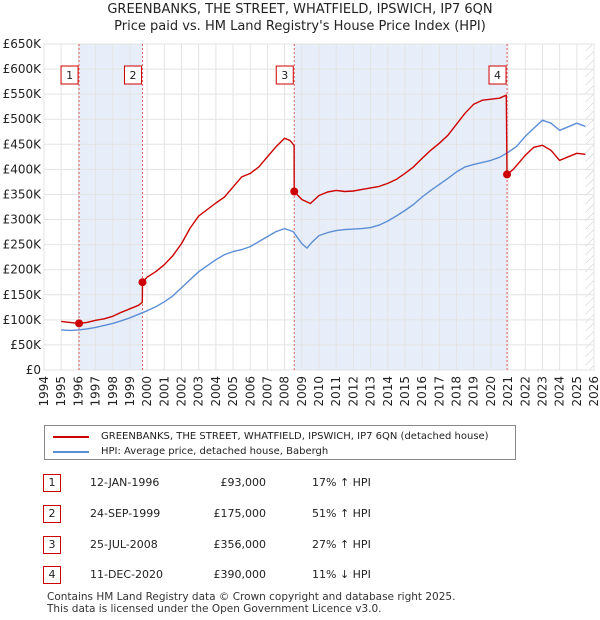  What do you see at coordinates (300, 515) in the screenshot?
I see `sale-row: 2 24-SEP-1999 £175,000 51% ↑ HPI` at bounding box center [300, 515].